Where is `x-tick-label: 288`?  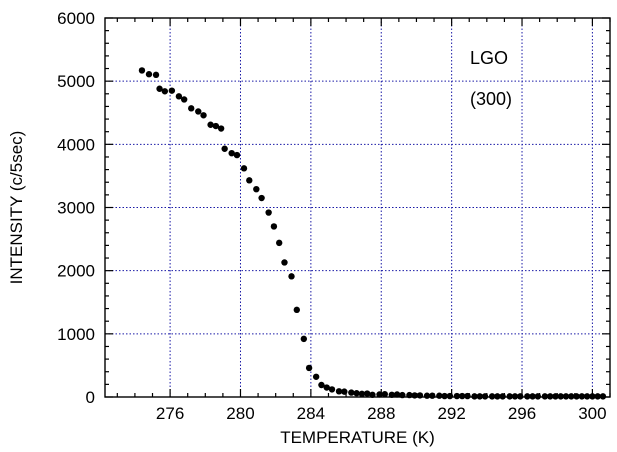 x-tick-label: 288 is located at coordinates (381, 413).